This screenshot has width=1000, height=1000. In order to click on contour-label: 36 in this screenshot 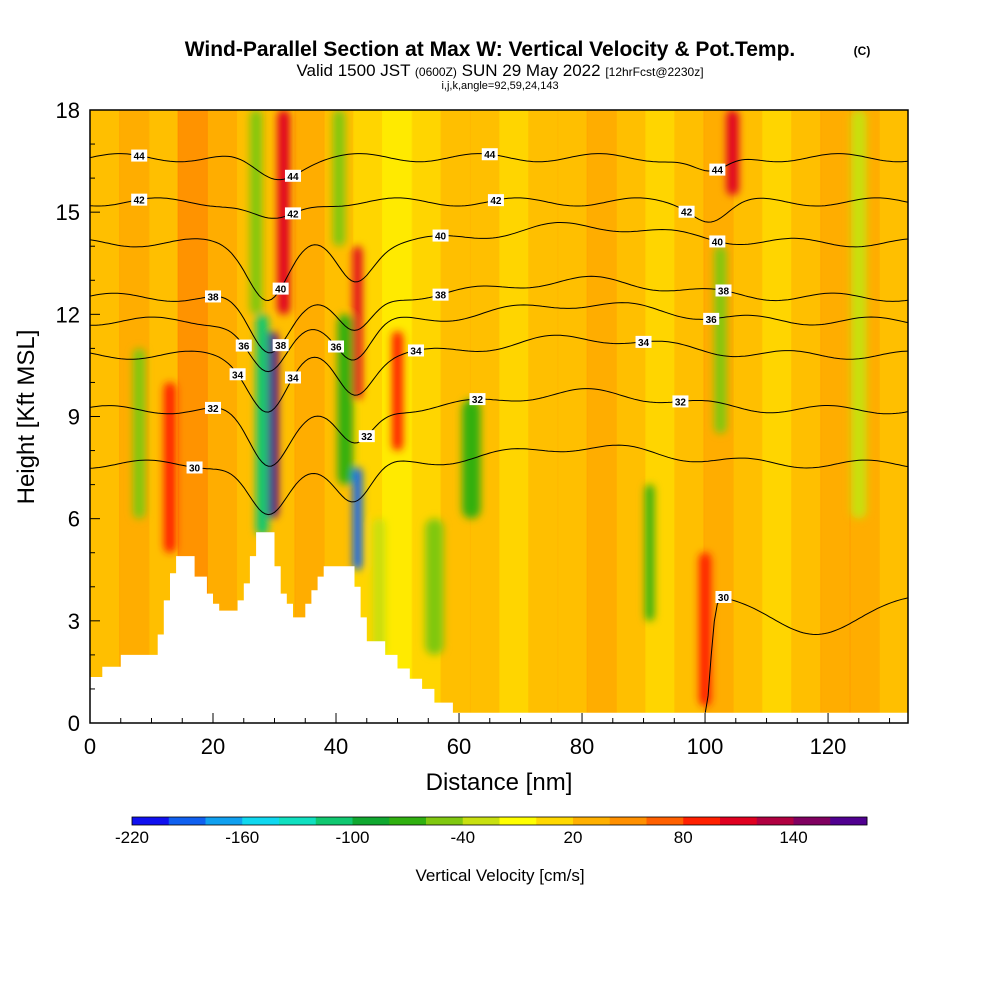, I will do `click(244, 347)`.